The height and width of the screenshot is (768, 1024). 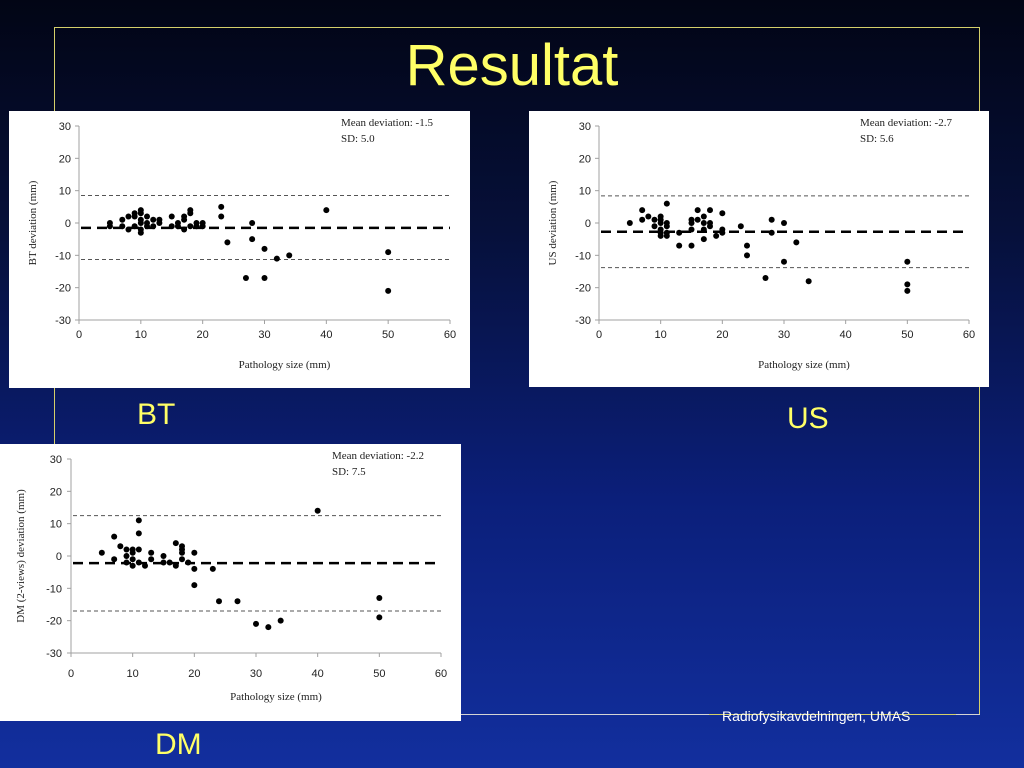 I want to click on us-x-tick-label: 60, so click(x=969, y=335).